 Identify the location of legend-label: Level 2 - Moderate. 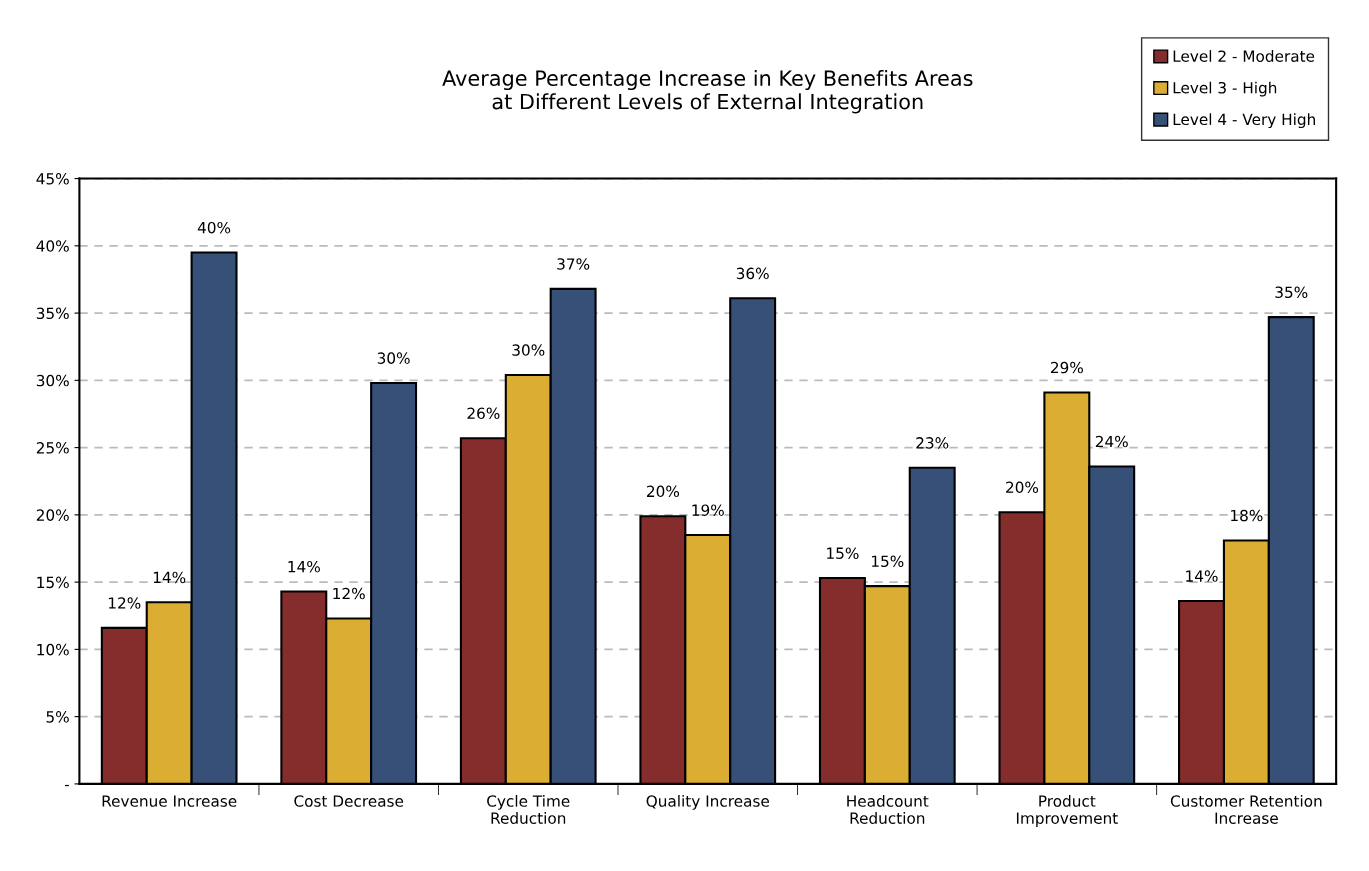
(1244, 56).